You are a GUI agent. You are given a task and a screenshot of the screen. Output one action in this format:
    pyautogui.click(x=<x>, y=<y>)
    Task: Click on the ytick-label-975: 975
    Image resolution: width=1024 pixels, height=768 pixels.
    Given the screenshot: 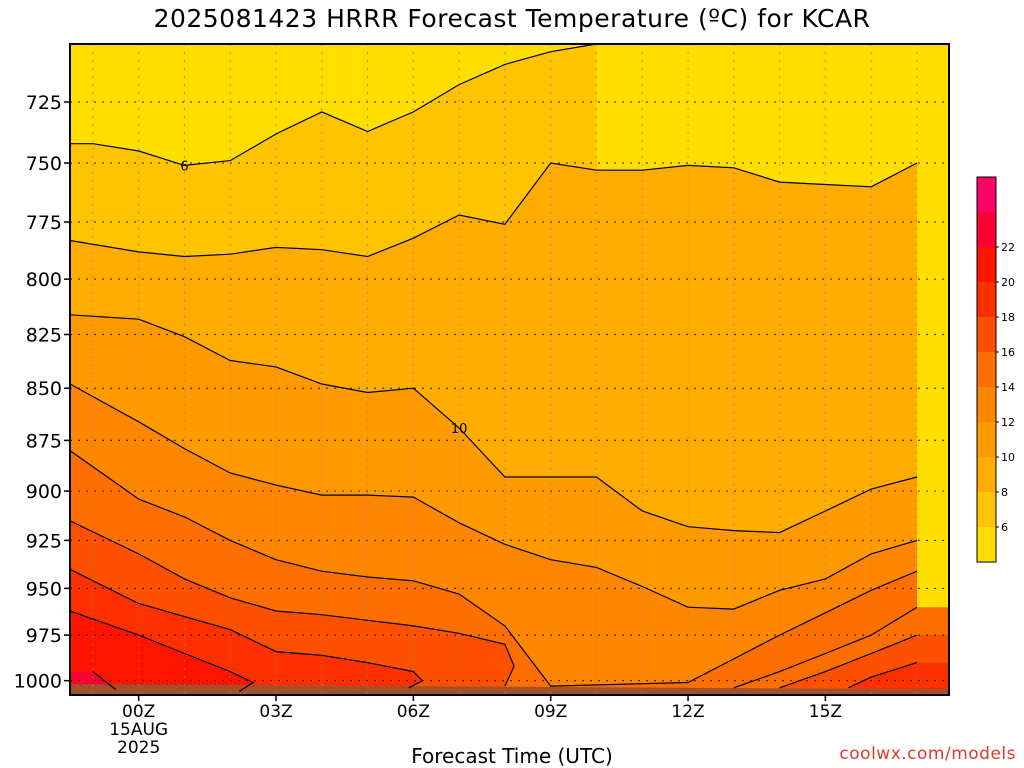 What is the action you would take?
    pyautogui.click(x=44, y=636)
    